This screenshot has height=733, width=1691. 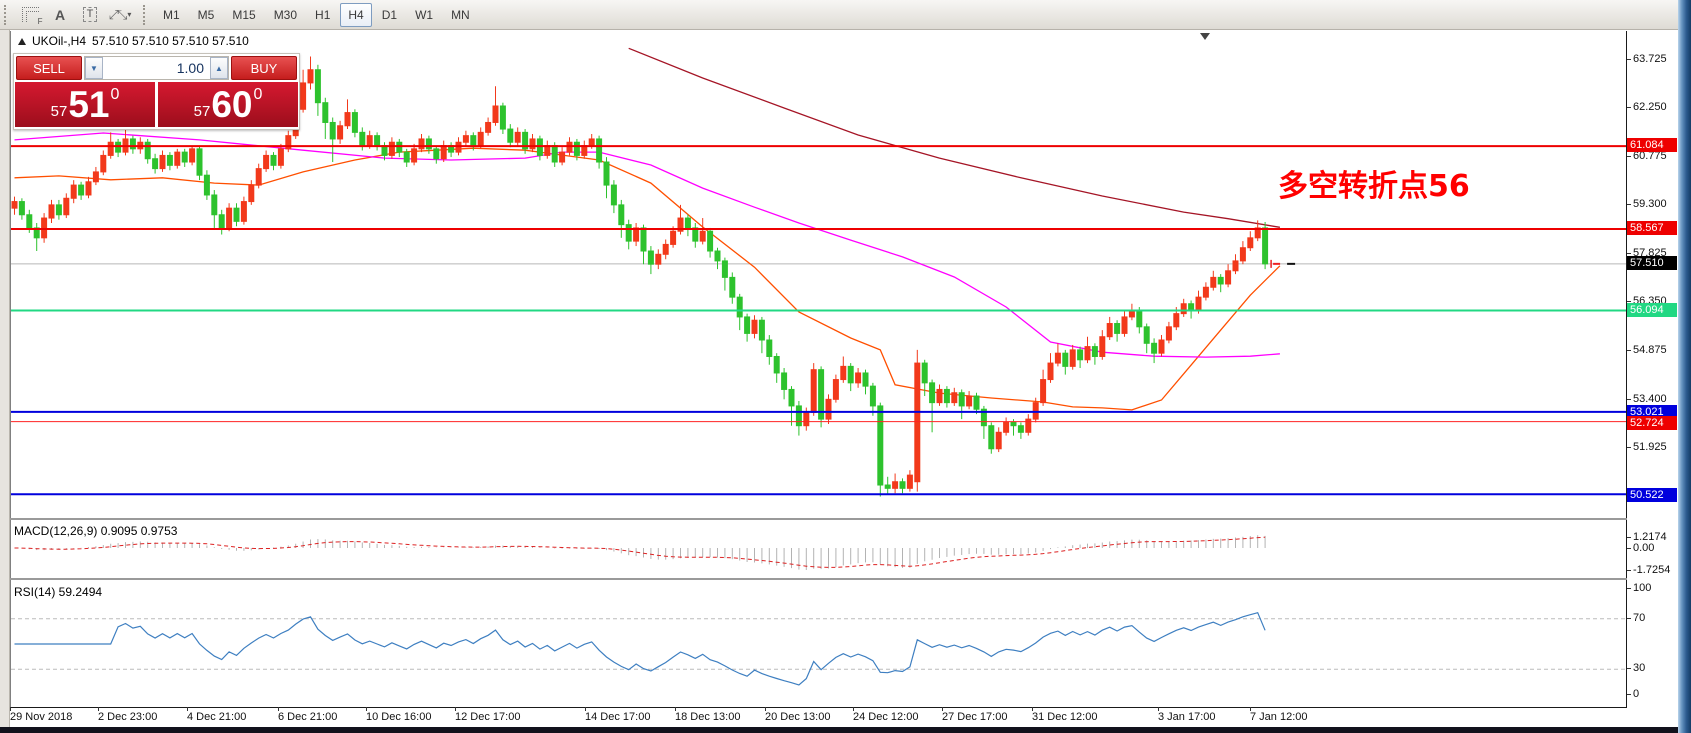 I want to click on timeframe-button-m15: M15, so click(x=244, y=14).